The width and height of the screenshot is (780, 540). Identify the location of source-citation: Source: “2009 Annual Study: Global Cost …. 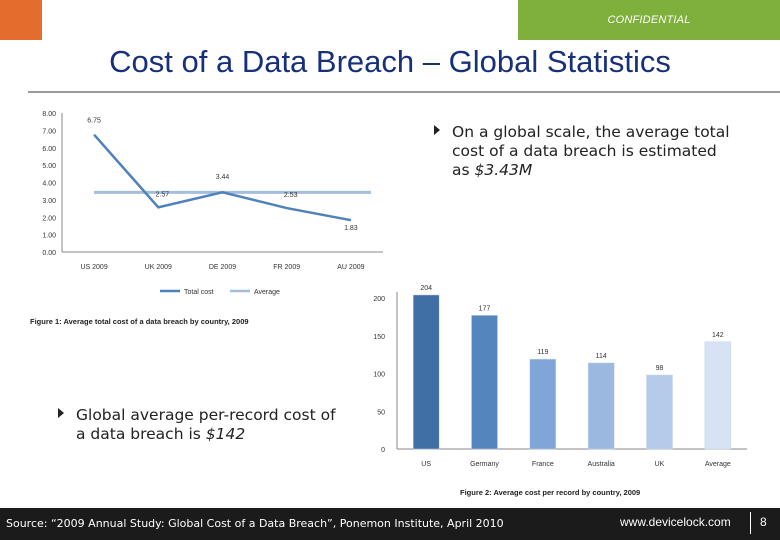
(255, 523).